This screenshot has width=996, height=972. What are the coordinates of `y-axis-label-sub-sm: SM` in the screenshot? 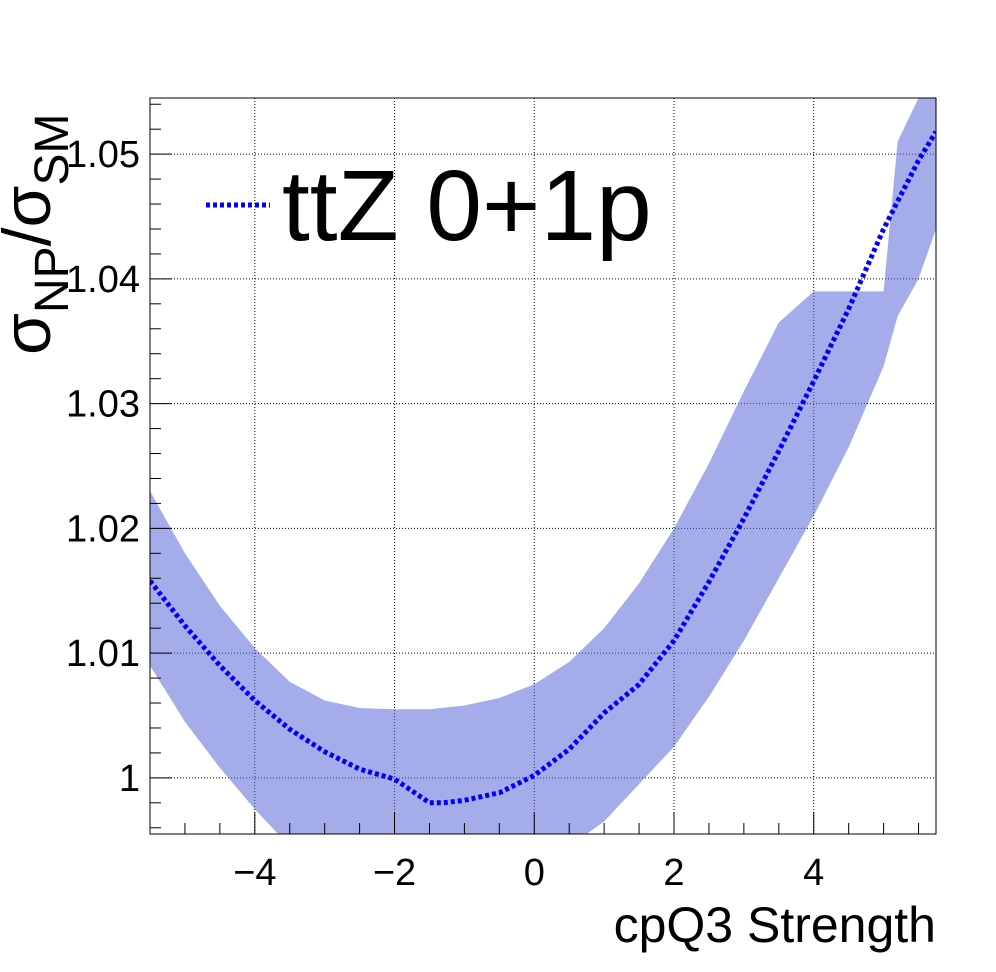 It's located at (52, 149).